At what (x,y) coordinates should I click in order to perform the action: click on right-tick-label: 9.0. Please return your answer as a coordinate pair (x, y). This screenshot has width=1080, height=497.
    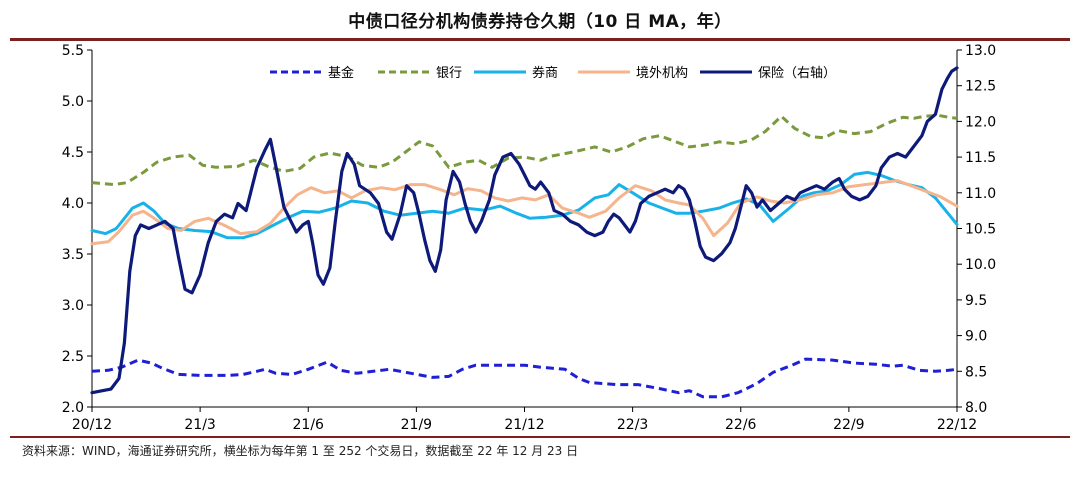
    Looking at the image, I should click on (976, 337).